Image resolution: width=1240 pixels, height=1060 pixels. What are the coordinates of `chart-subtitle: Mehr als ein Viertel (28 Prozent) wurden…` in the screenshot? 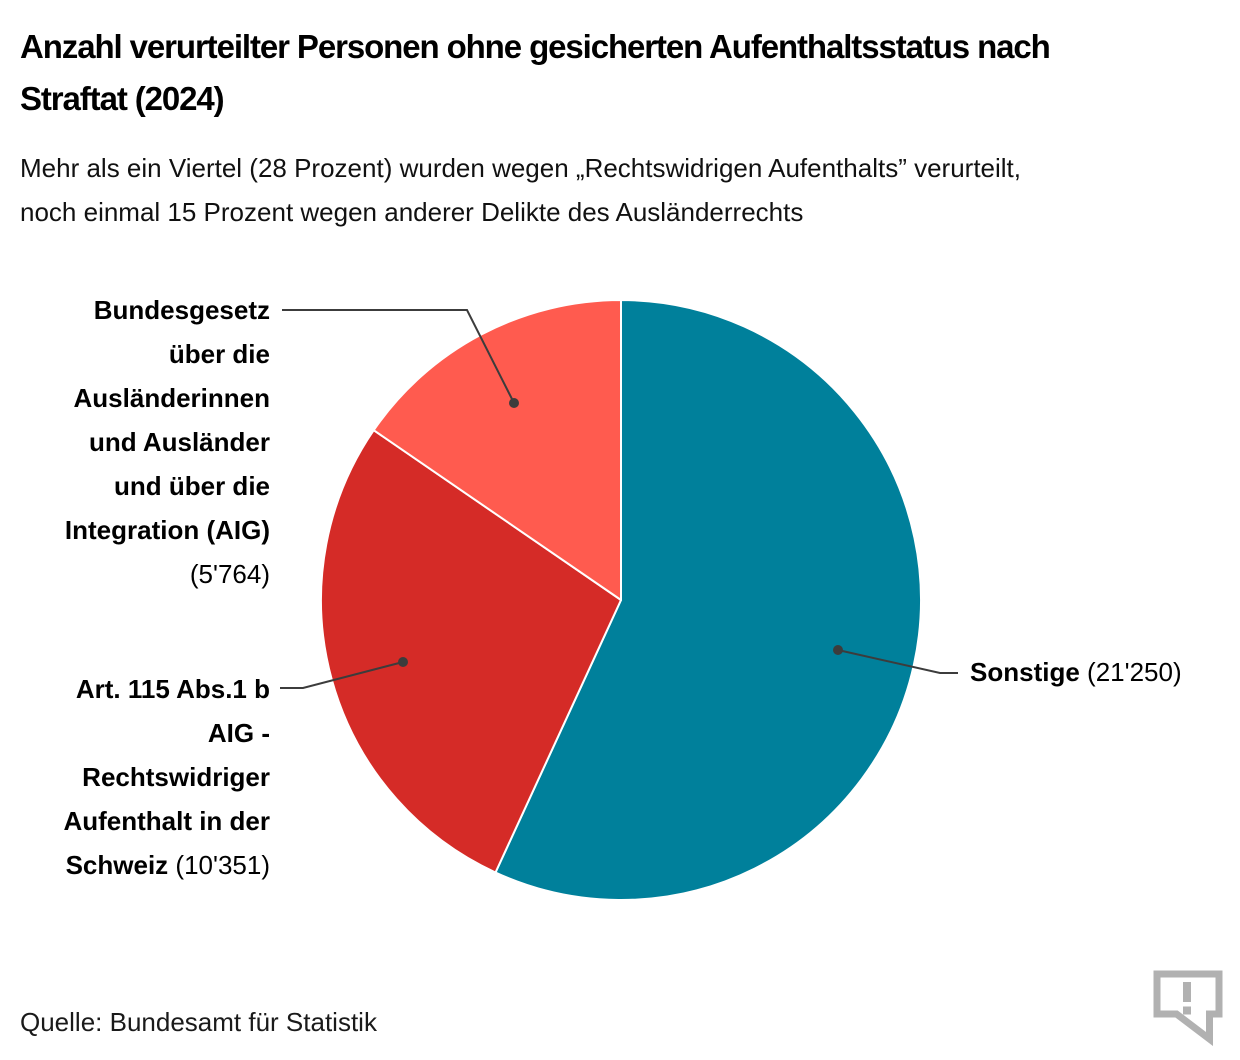 It's located at (622, 190).